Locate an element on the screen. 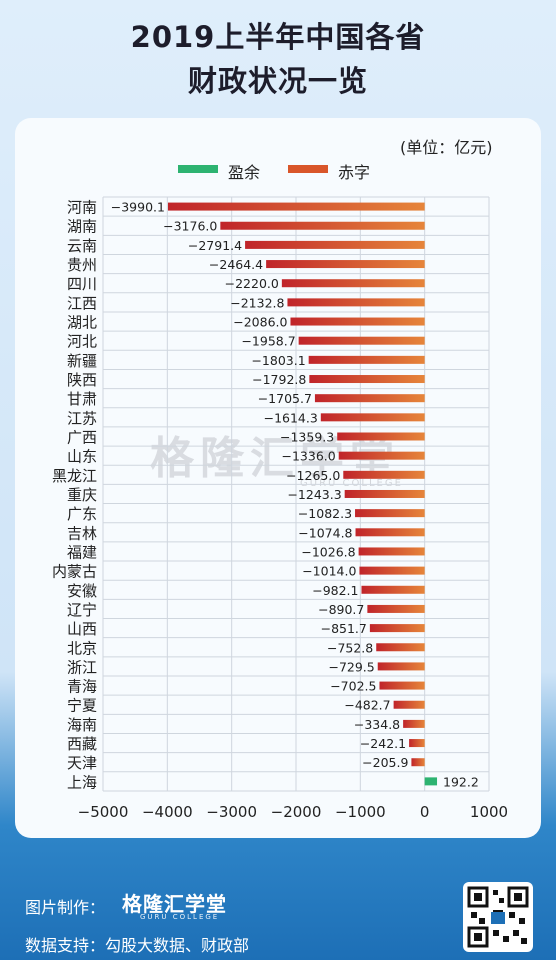 The height and width of the screenshot is (960, 556). category-label: 贵州 is located at coordinates (82, 265).